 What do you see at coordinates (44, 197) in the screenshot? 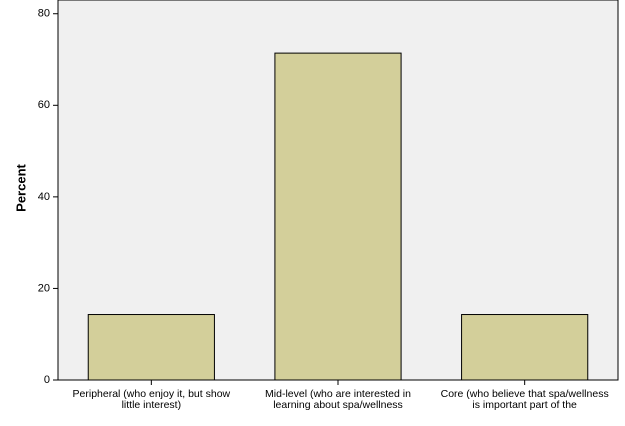
I see `y-tick-label: 40` at bounding box center [44, 197].